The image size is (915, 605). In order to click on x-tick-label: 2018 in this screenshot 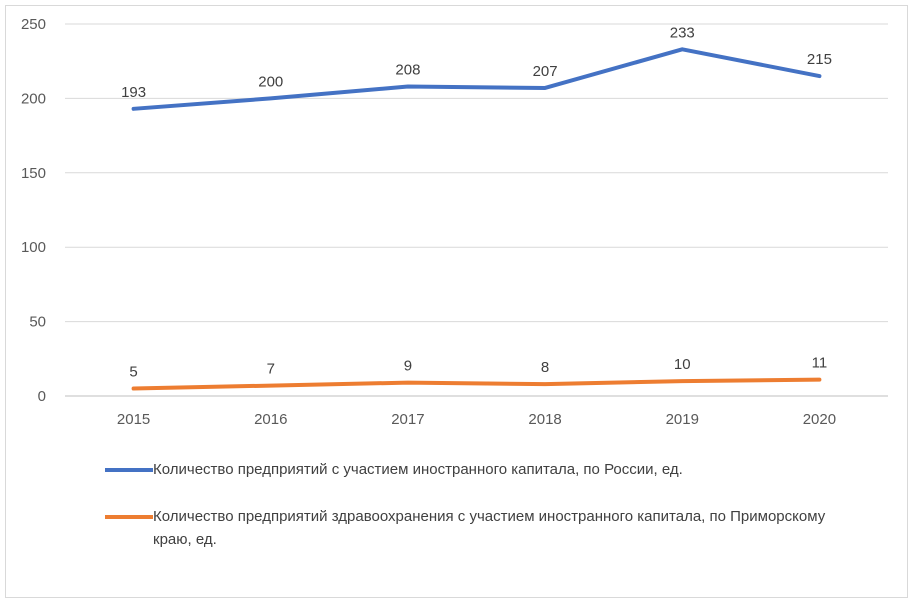, I will do `click(544, 419)`.